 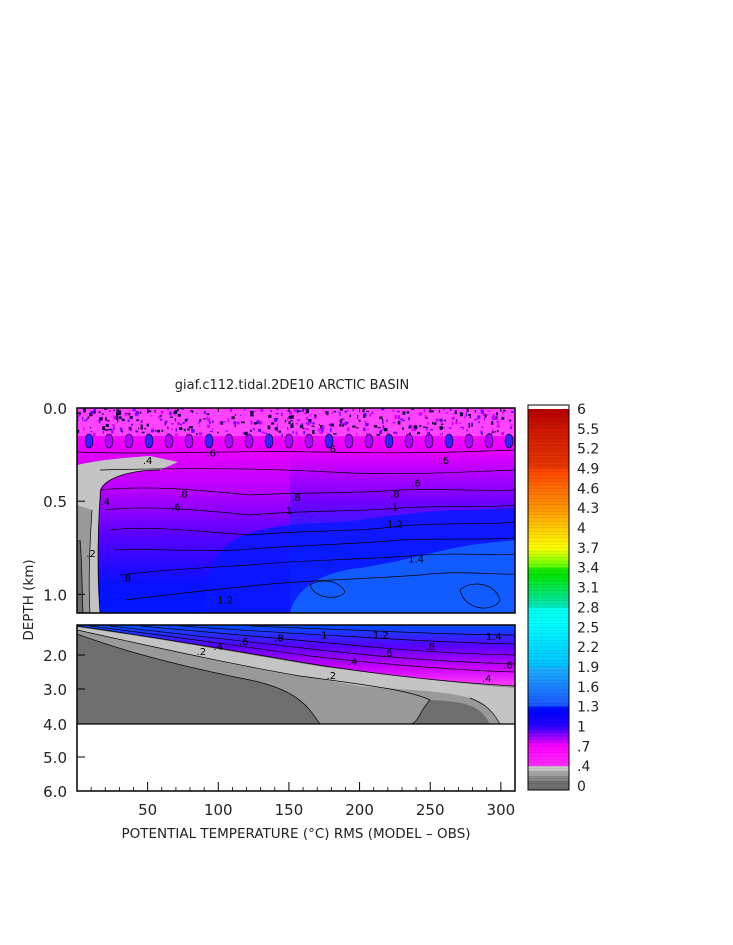 I want to click on colorbar-label: 3.7, so click(x=588, y=549).